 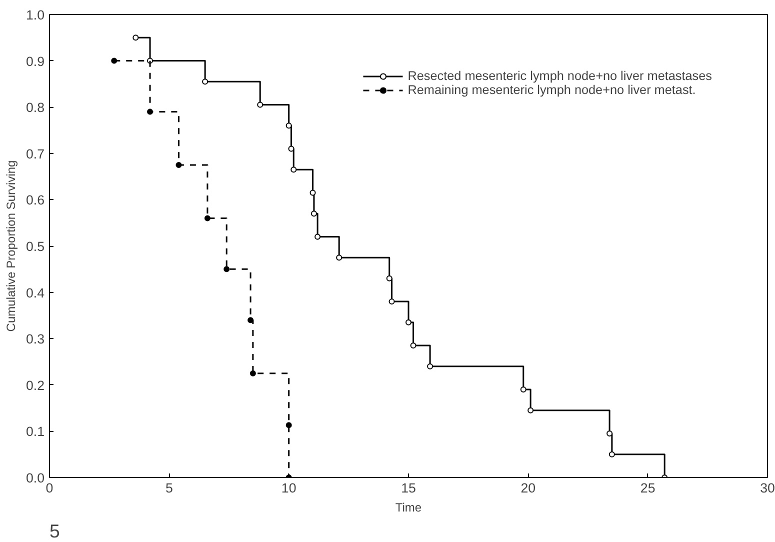 I want to click on x-tick-label: 30, so click(x=767, y=488).